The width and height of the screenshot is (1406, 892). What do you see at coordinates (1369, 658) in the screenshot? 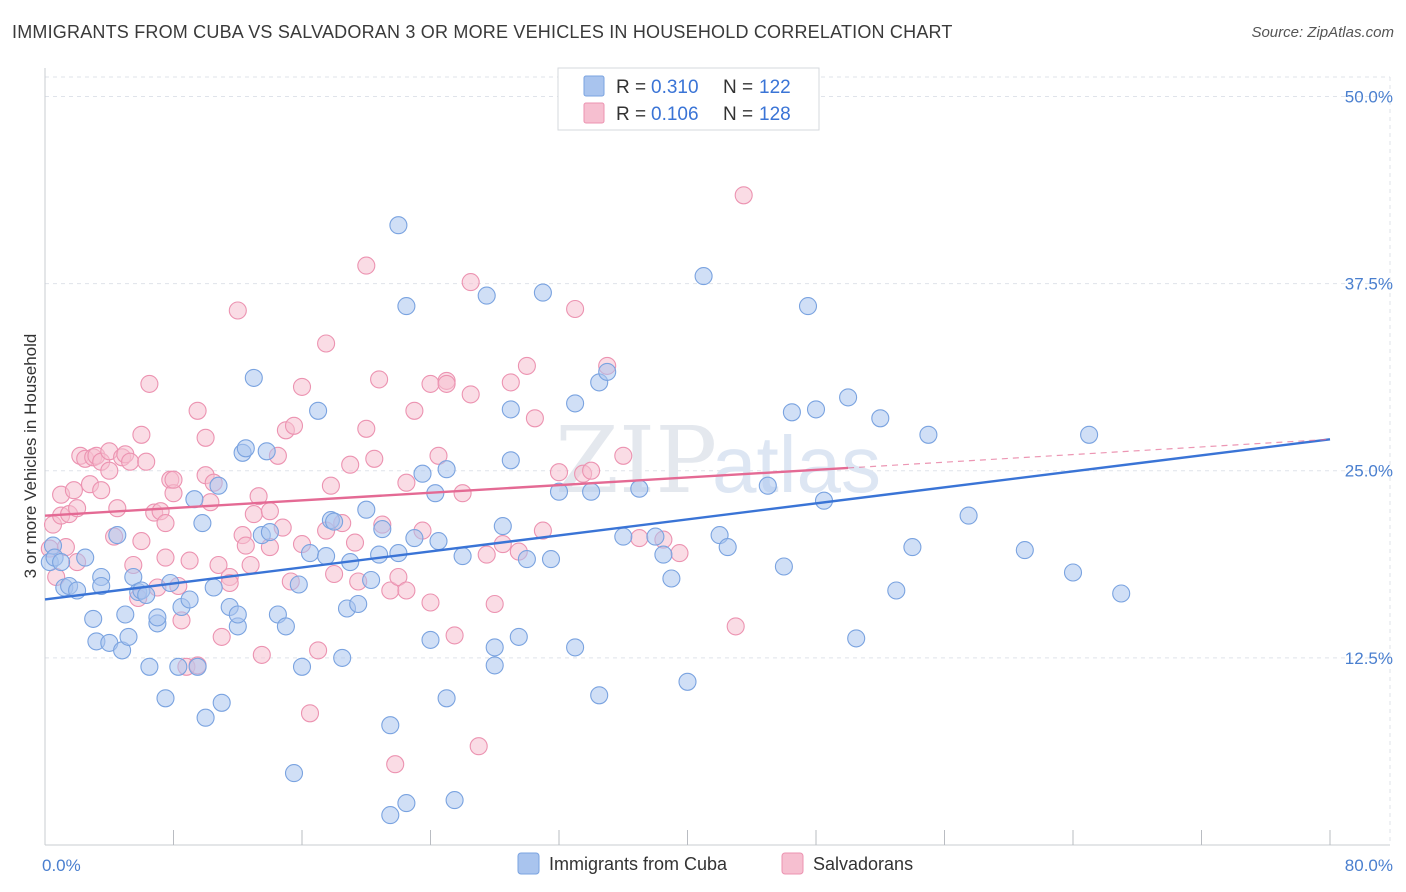
I see `y-tick-label-0: 12.5%` at bounding box center [1369, 658].